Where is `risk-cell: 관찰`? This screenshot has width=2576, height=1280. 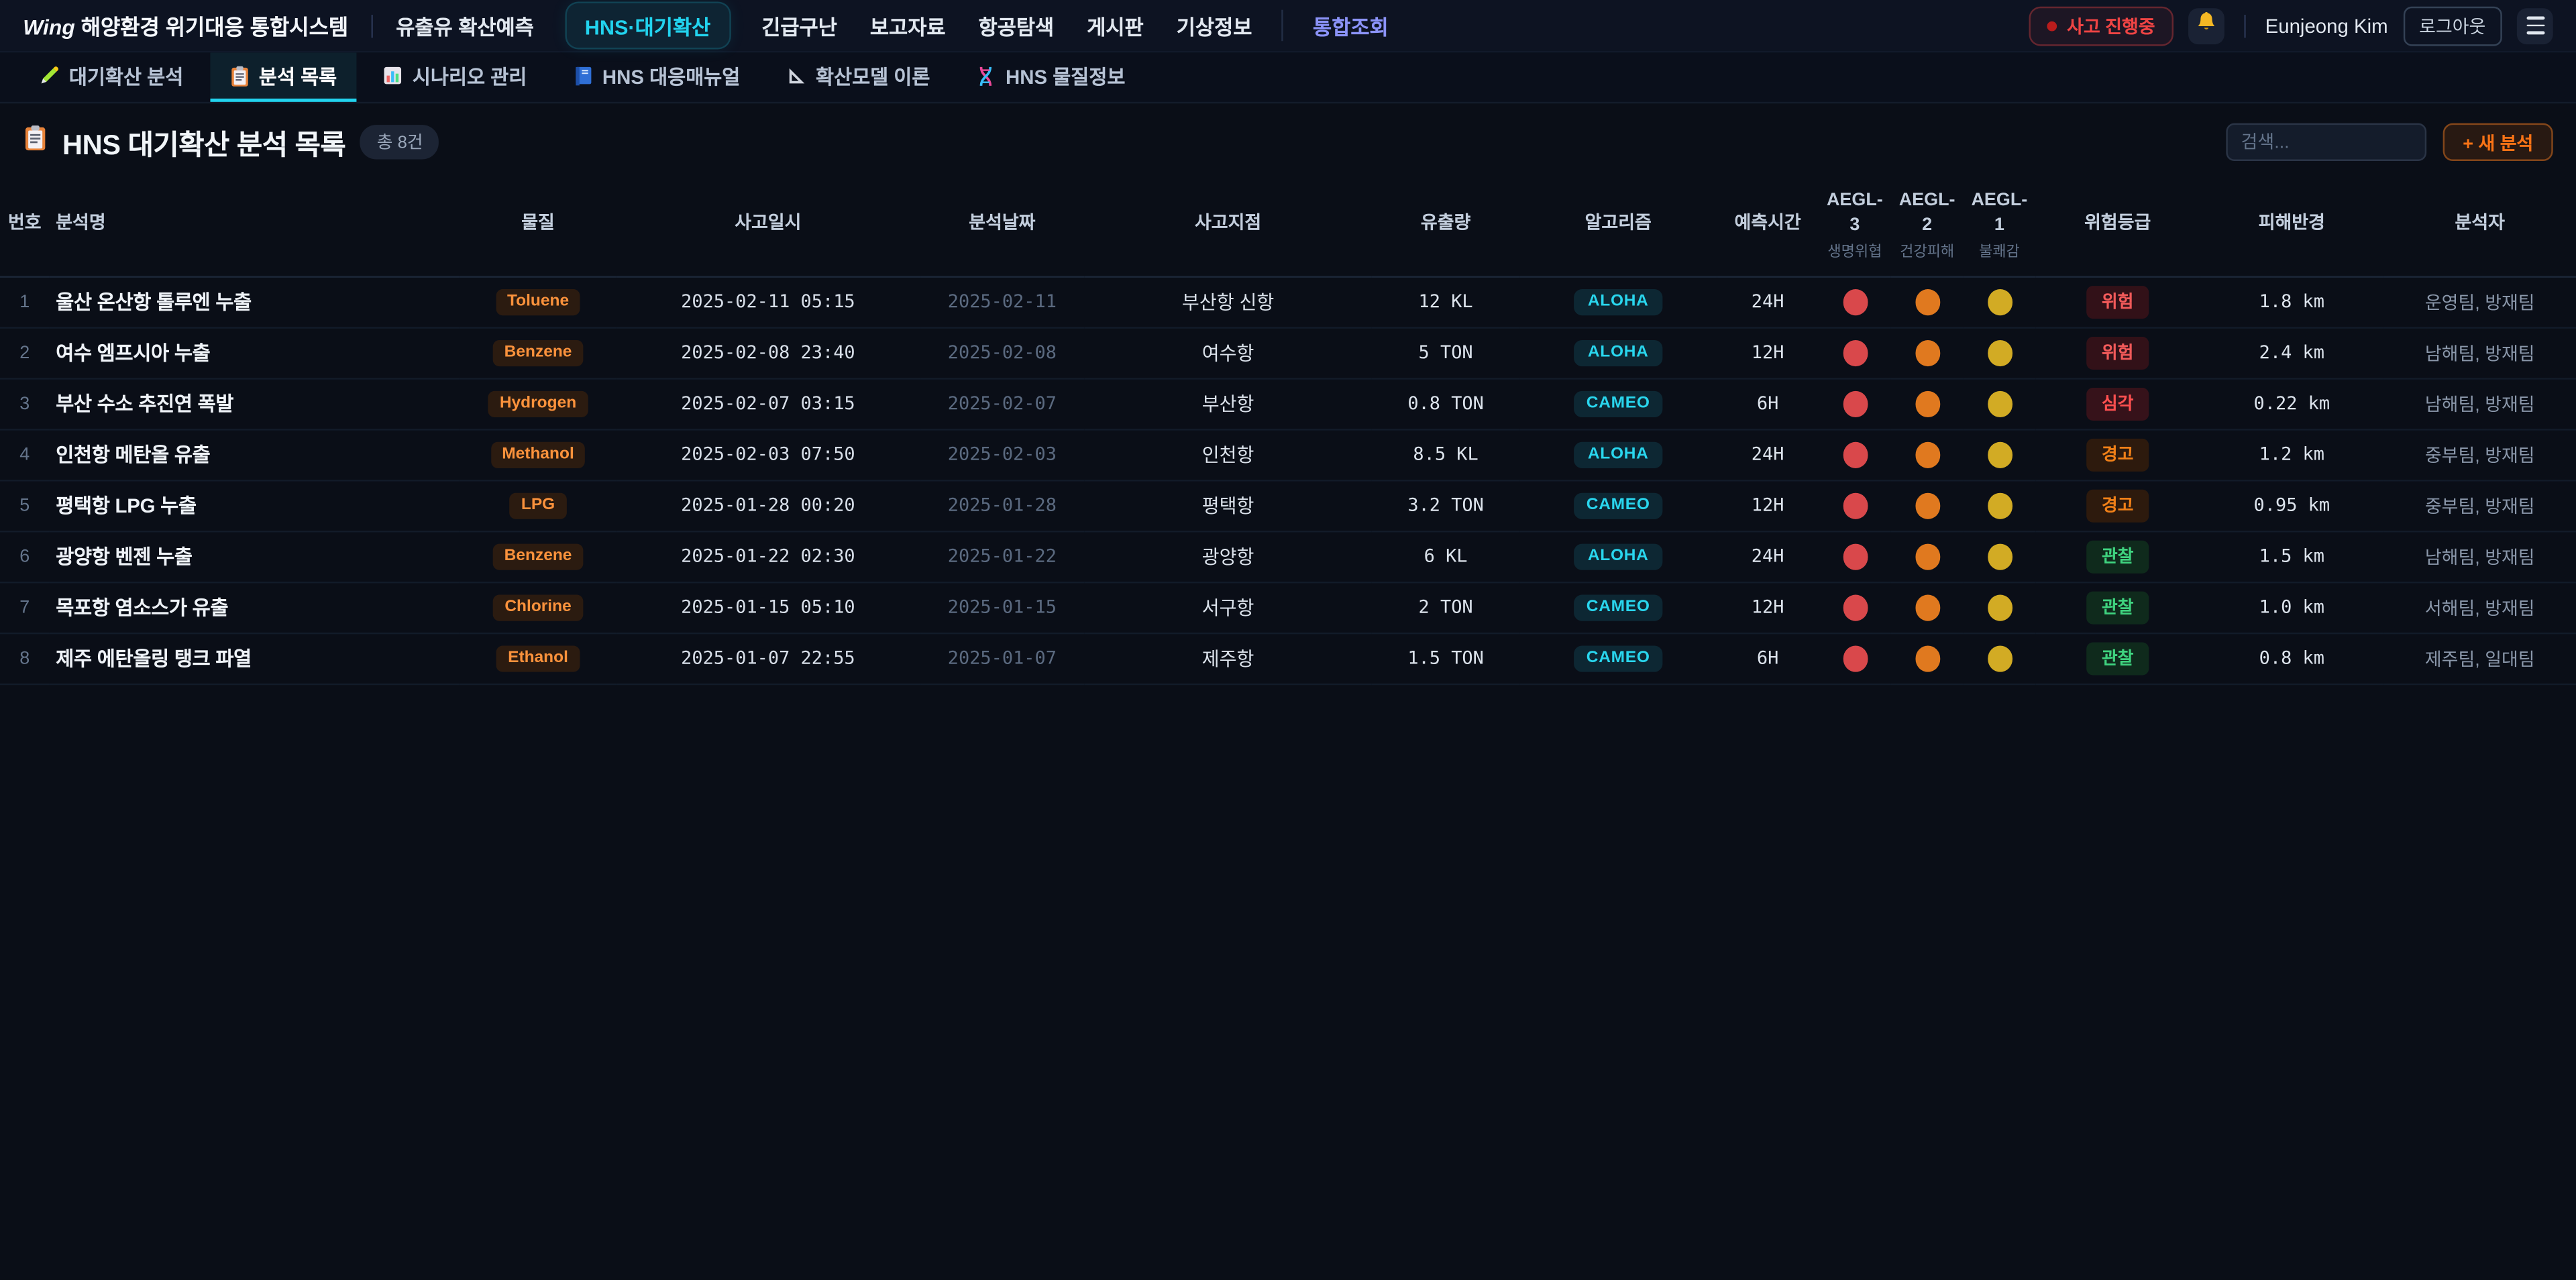
risk-cell: 관찰 is located at coordinates (2117, 608).